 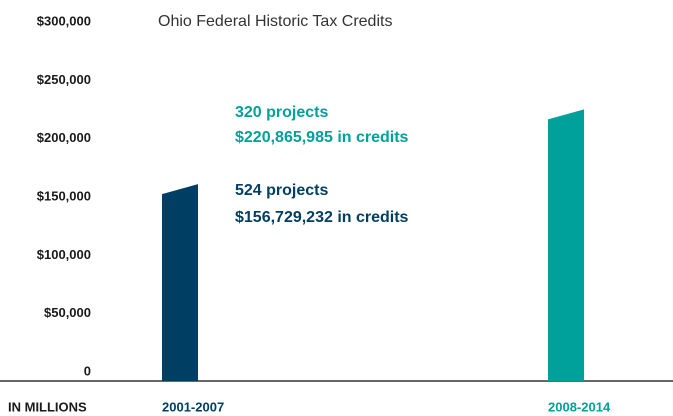 What do you see at coordinates (579, 406) in the screenshot?
I see `x-tick-label: 2008-2014` at bounding box center [579, 406].